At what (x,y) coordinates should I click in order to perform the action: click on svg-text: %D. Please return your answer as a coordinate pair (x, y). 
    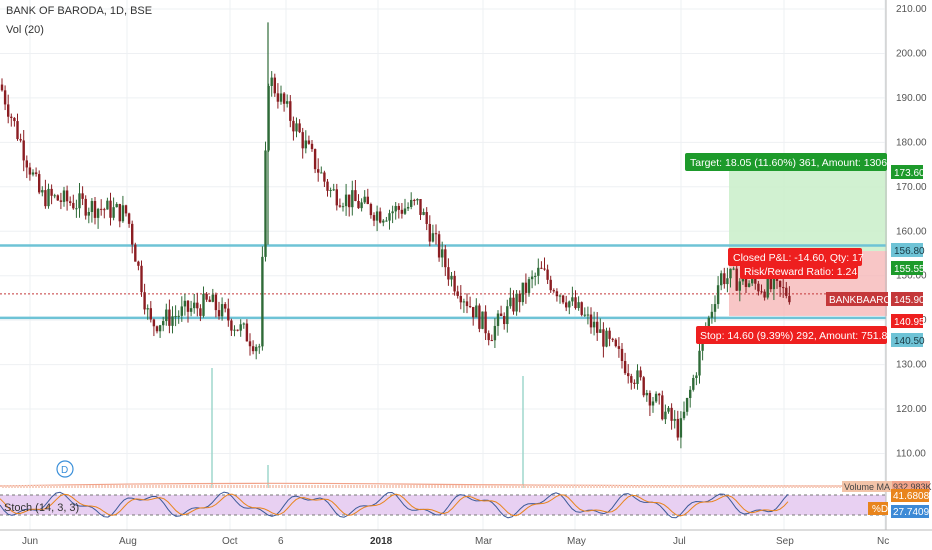
    Looking at the image, I should click on (880, 509).